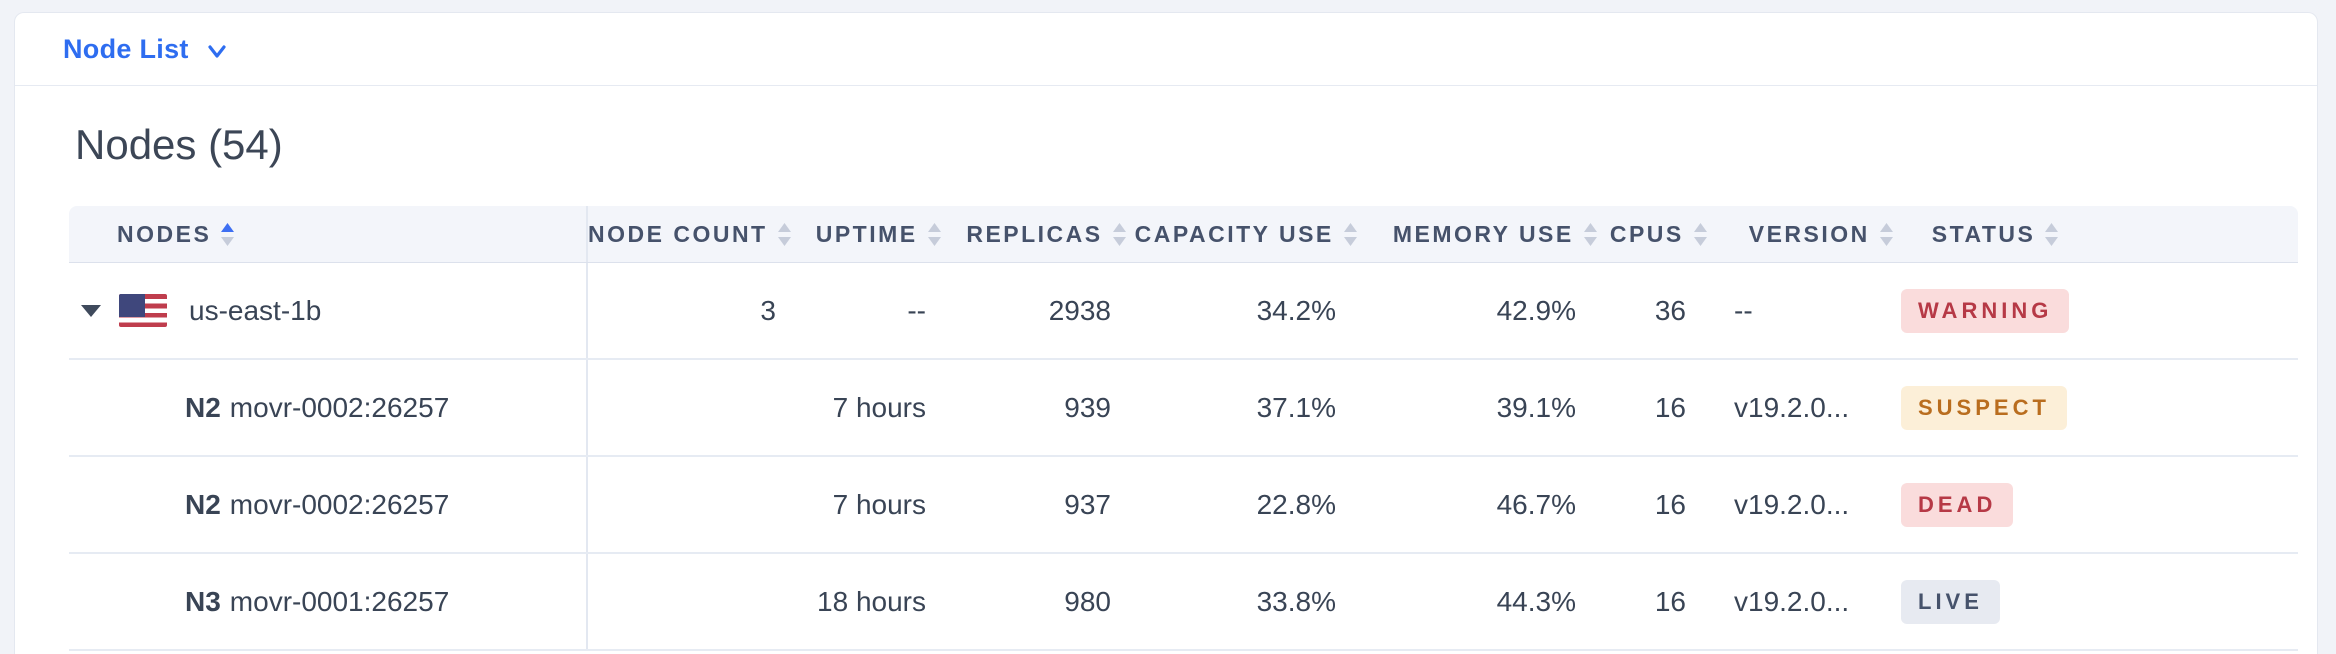 This screenshot has width=2336, height=654. What do you see at coordinates (1079, 310) in the screenshot?
I see `cell-replicas: 2938` at bounding box center [1079, 310].